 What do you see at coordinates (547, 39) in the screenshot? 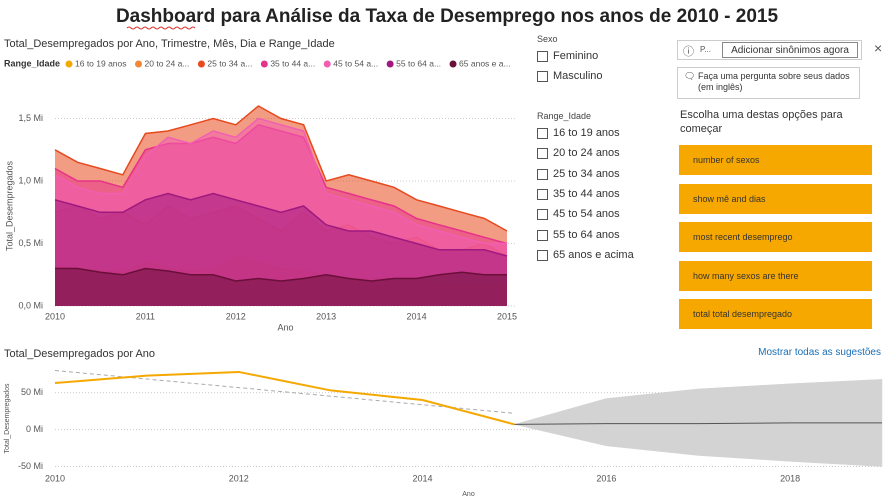
I see `slicer-title: Sexo` at bounding box center [547, 39].